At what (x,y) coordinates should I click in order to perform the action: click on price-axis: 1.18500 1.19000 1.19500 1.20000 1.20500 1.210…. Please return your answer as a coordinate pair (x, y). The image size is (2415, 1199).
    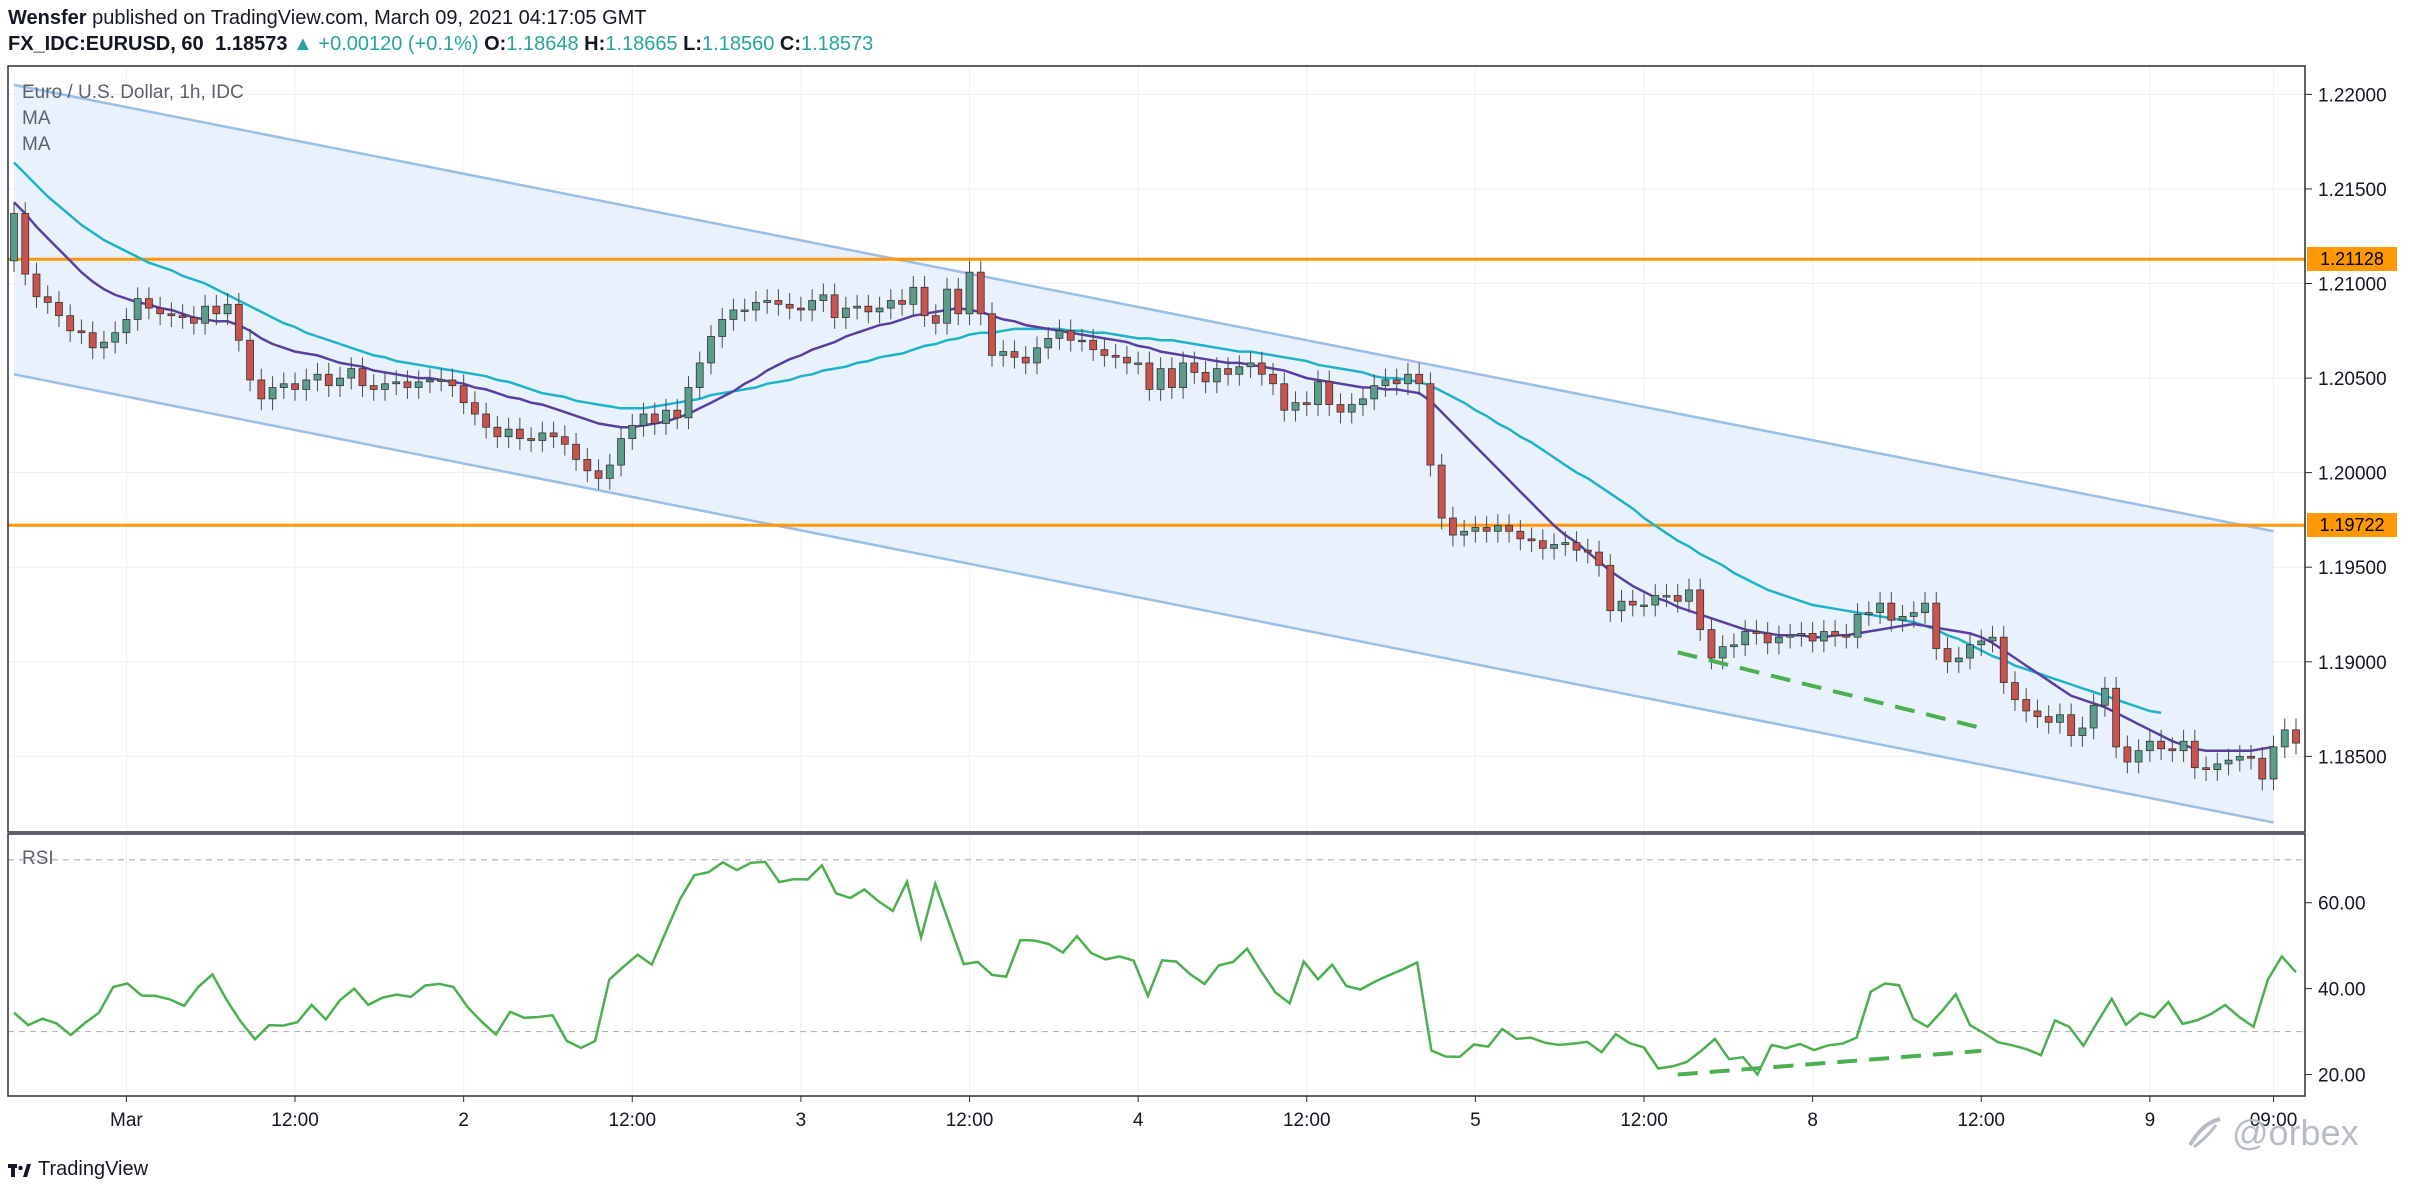
    Looking at the image, I should click on (2346, 426).